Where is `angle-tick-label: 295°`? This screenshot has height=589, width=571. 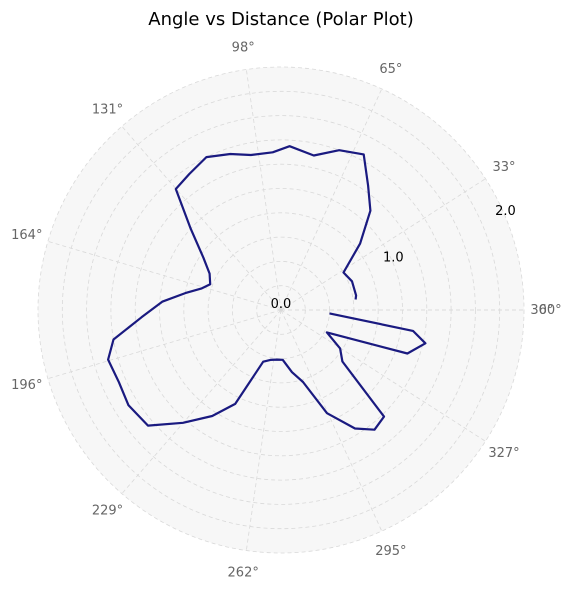 angle-tick-label: 295° is located at coordinates (390, 551).